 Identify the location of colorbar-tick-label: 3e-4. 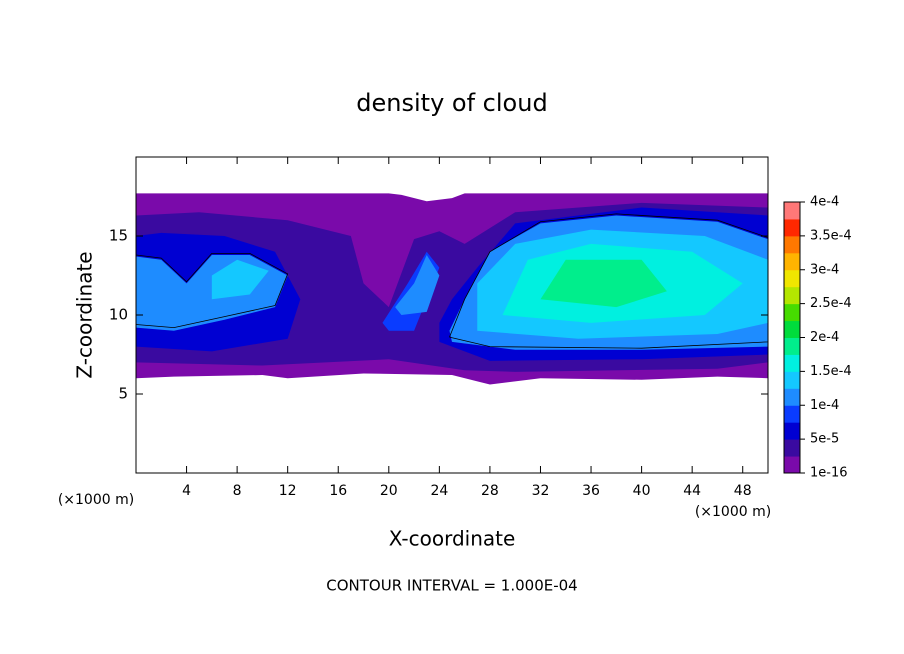
(824, 269).